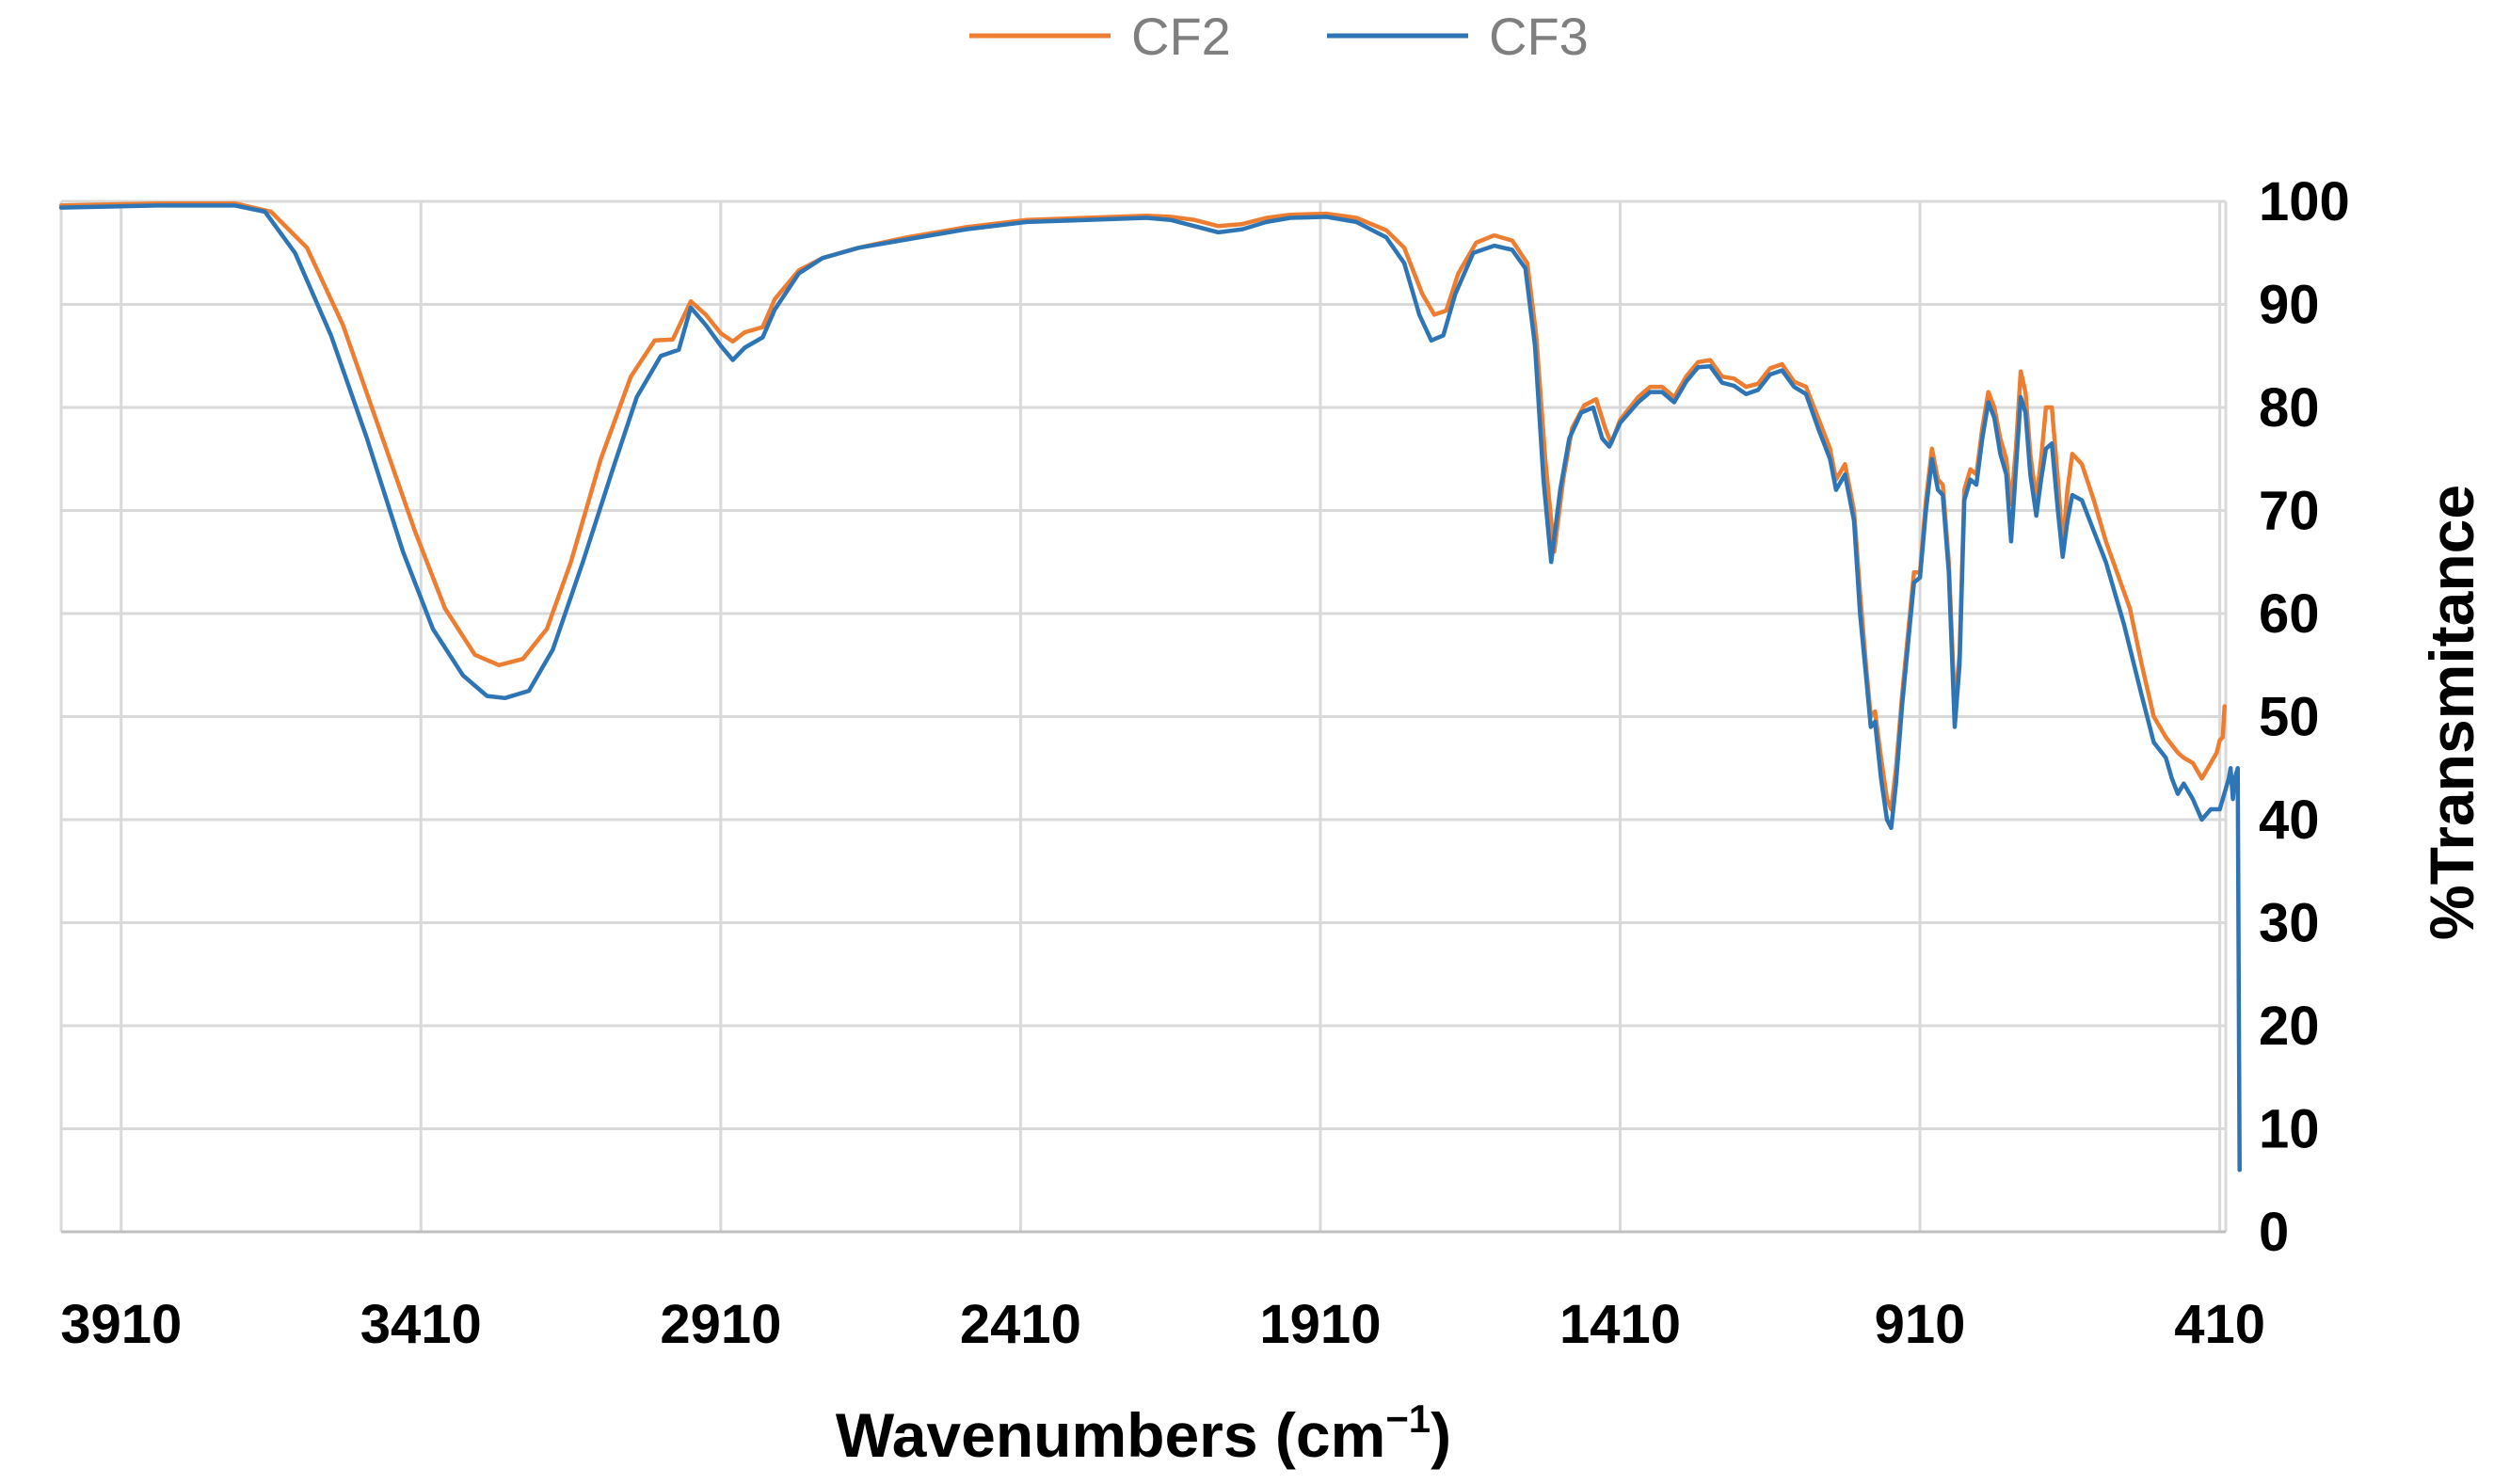 The height and width of the screenshot is (1484, 2510). Describe the element at coordinates (1920, 1324) in the screenshot. I see `x-tick-label-910: 910` at that location.